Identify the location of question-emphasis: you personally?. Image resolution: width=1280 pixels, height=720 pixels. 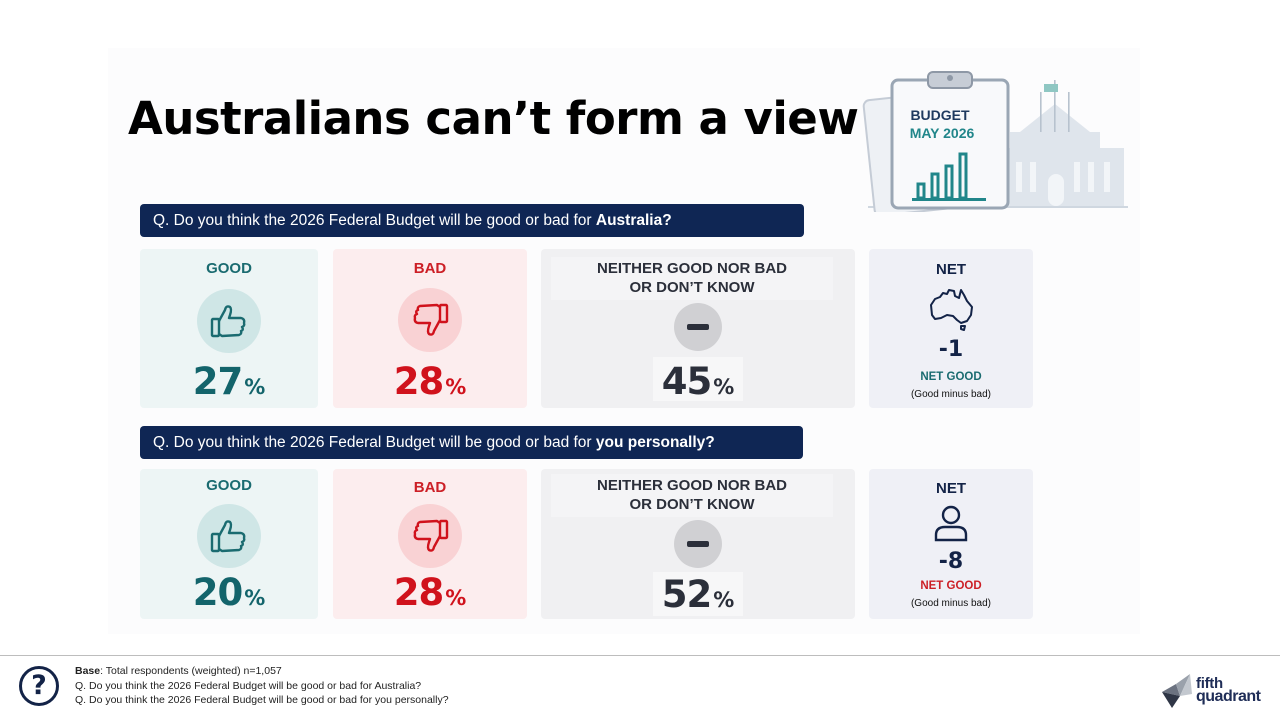
(655, 442).